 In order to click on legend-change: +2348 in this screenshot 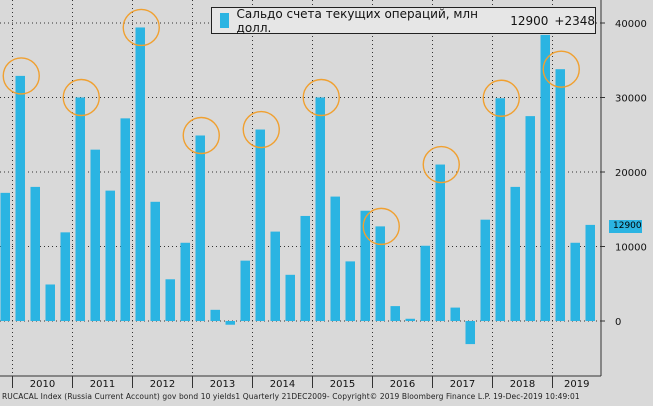, I will do `click(574, 20)`.